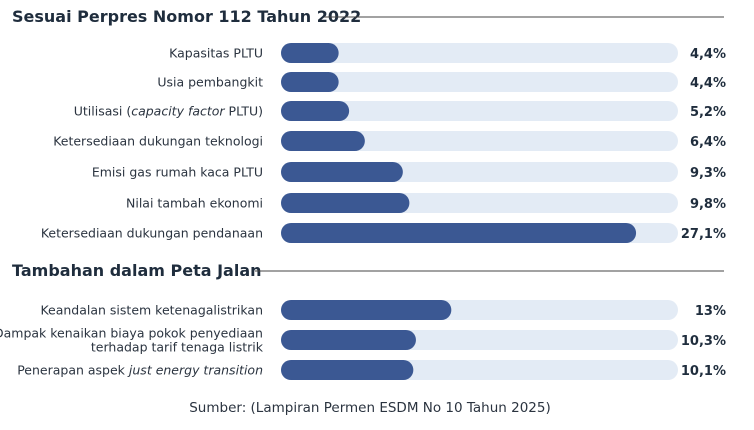  I want to click on bar-row: Usia pembangkit 4,4%, so click(441, 82).